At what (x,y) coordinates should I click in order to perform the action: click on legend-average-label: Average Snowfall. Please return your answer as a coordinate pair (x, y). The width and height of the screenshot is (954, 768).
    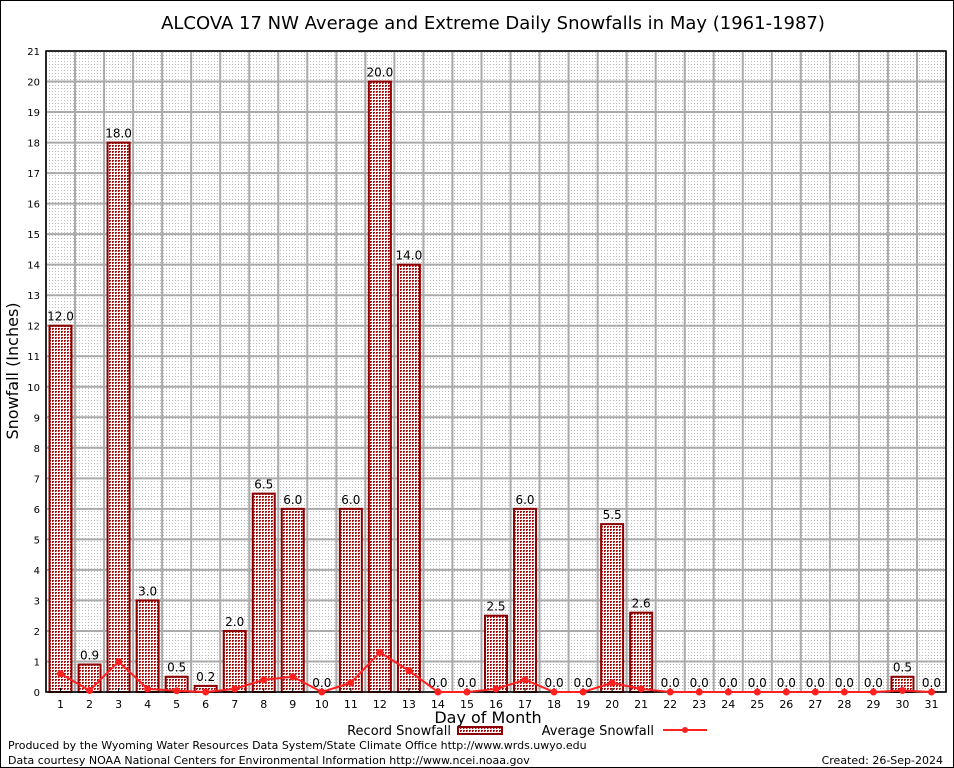
    Looking at the image, I should click on (598, 731).